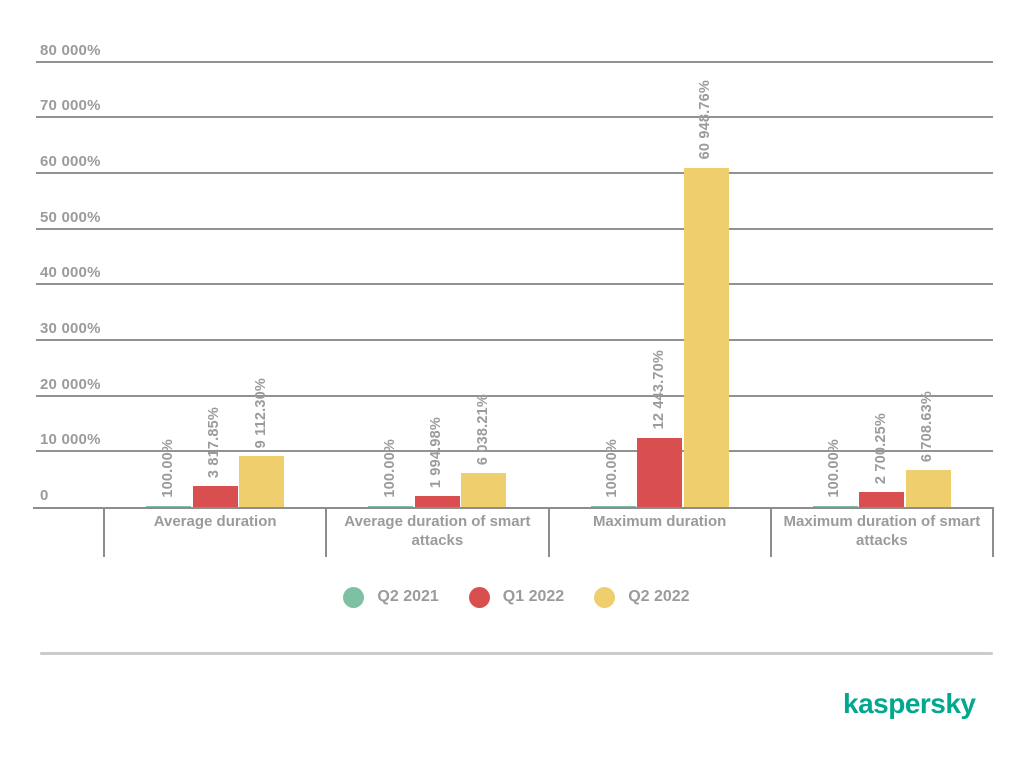 The height and width of the screenshot is (758, 1033). What do you see at coordinates (436, 452) in the screenshot?
I see `bar-label-q1-2022-average-duration-of-smart-attacks: 1 994.98%` at bounding box center [436, 452].